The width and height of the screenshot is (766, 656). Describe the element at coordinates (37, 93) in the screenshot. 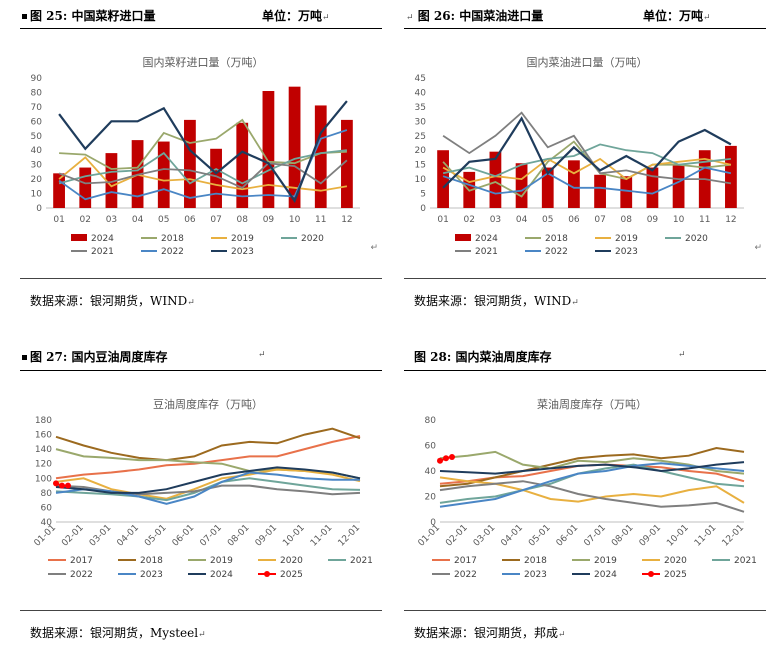

I see `fig25-y-tick: 80` at that location.